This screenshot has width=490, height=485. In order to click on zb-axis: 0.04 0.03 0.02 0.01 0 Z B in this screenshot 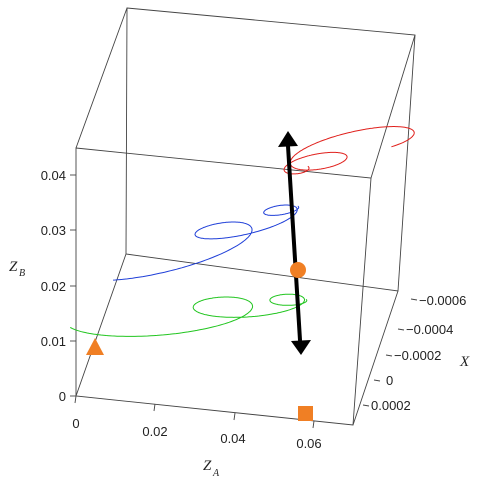, I will do `click(42, 286)`.